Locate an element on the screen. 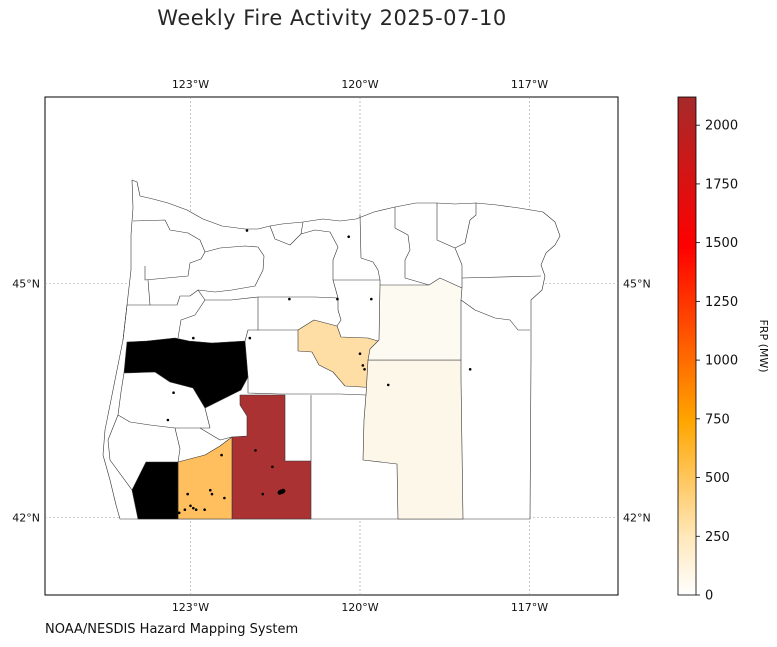 The image size is (777, 647). county-crook is located at coordinates (339, 354).